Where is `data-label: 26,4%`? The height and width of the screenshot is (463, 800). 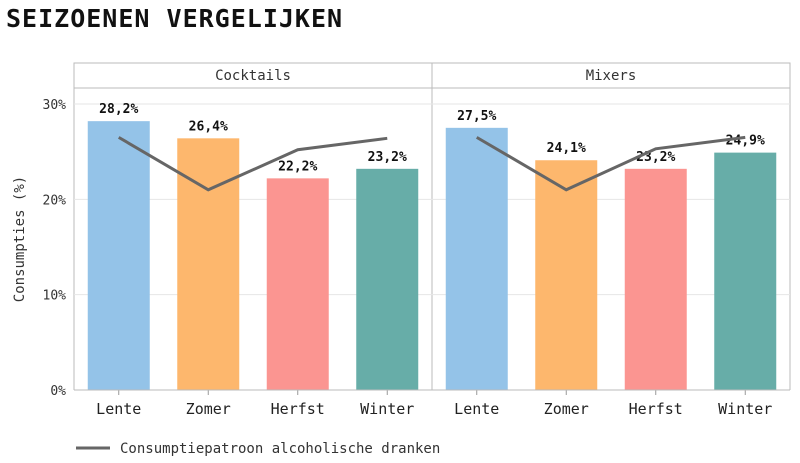
data-label: 26,4% is located at coordinates (208, 126).